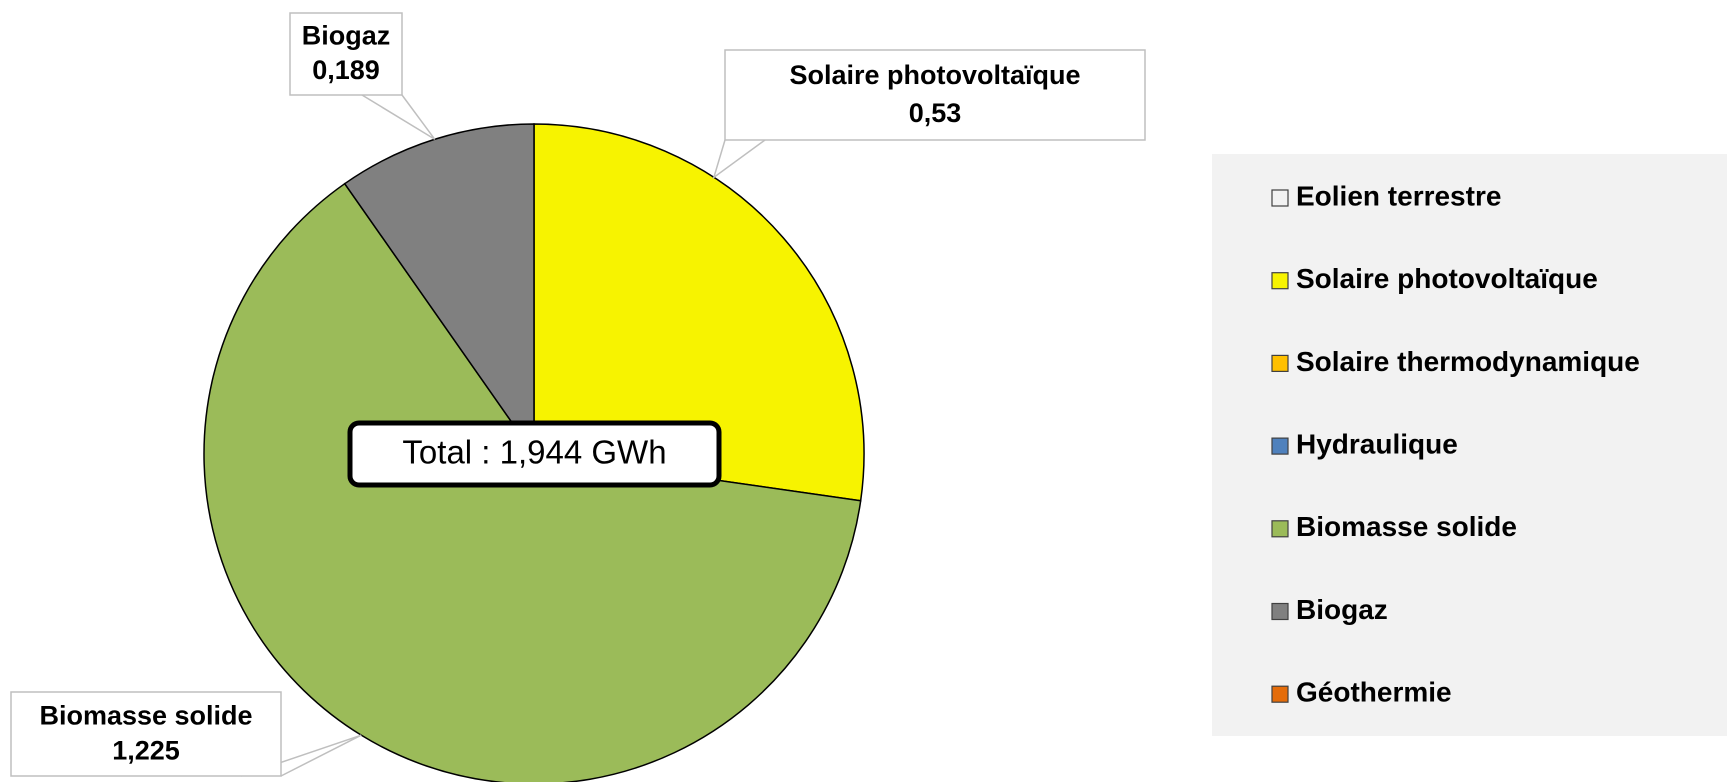  Describe the element at coordinates (699, 312) in the screenshot. I see `pie-slice` at that location.